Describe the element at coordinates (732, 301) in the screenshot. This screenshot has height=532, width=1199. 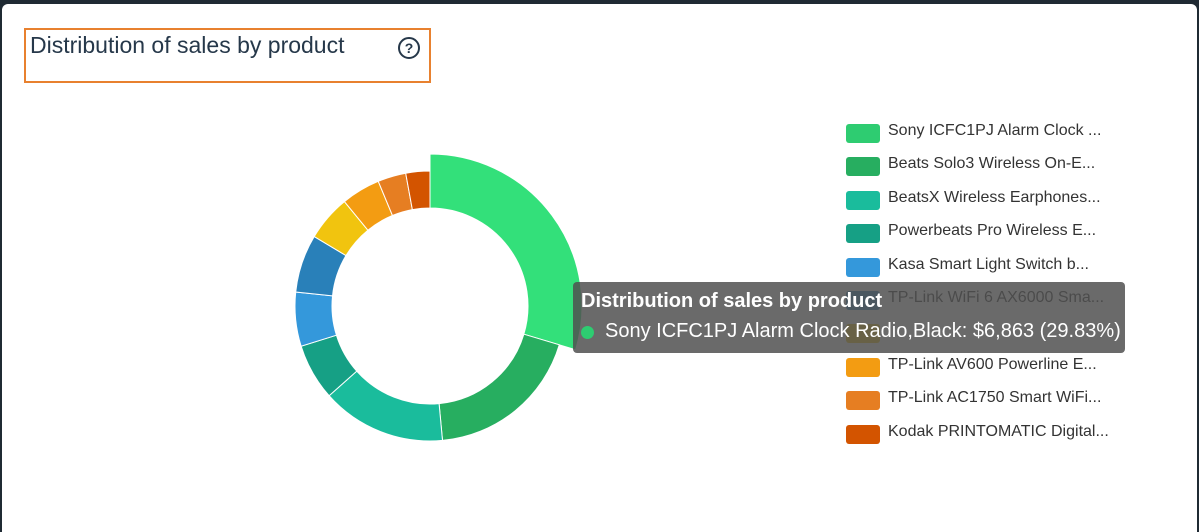
I see `tooltip-title: Distribution of sales by product` at that location.